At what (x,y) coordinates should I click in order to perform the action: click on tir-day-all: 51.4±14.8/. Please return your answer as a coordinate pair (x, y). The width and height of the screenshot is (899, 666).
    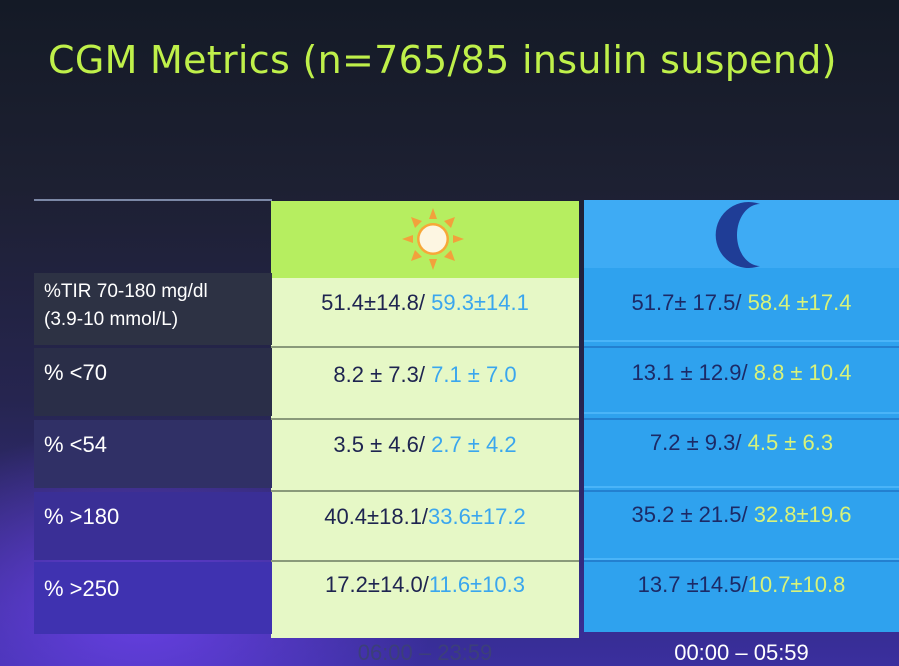
    Looking at the image, I should click on (376, 302).